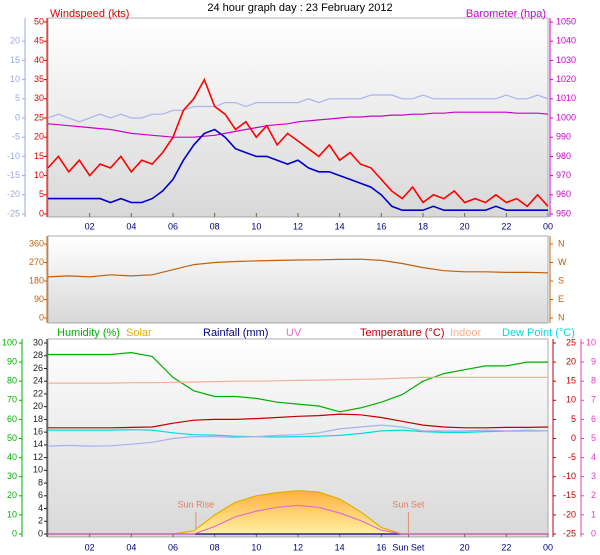 Image resolution: width=600 pixels, height=555 pixels. Describe the element at coordinates (563, 175) in the screenshot. I see `y-tick-label: 970` at that location.